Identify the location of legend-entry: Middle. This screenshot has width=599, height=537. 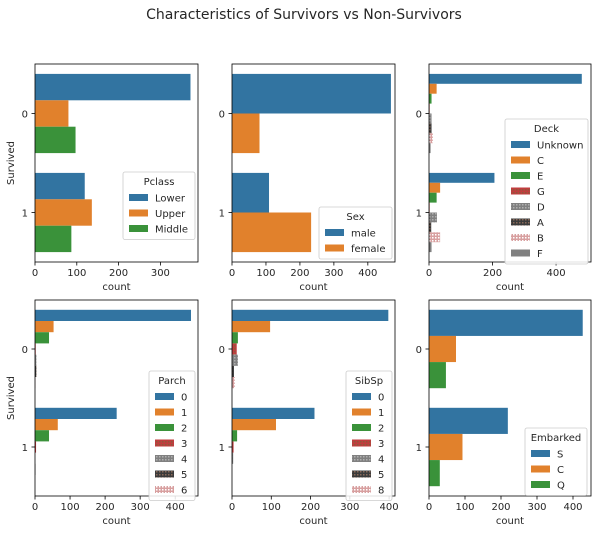
(171, 230).